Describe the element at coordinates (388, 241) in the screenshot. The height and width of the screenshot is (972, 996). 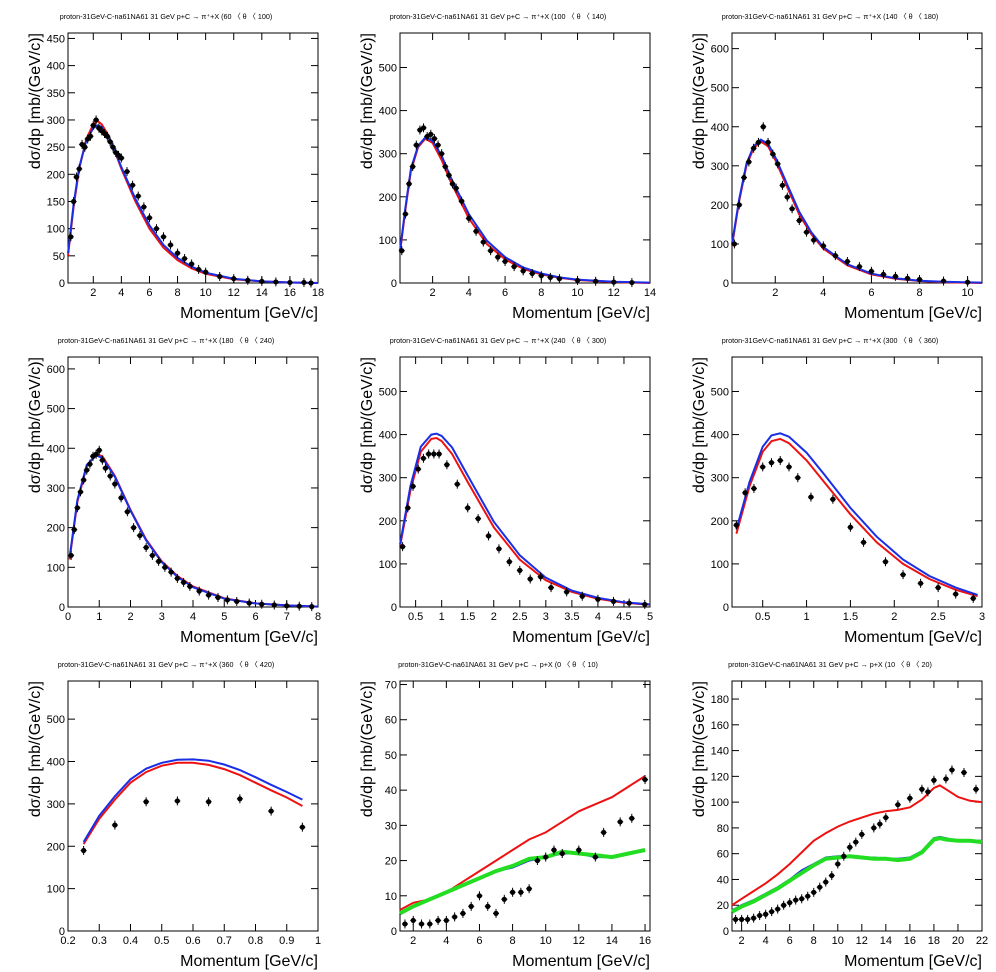
I see `y-tick-label: 100` at that location.